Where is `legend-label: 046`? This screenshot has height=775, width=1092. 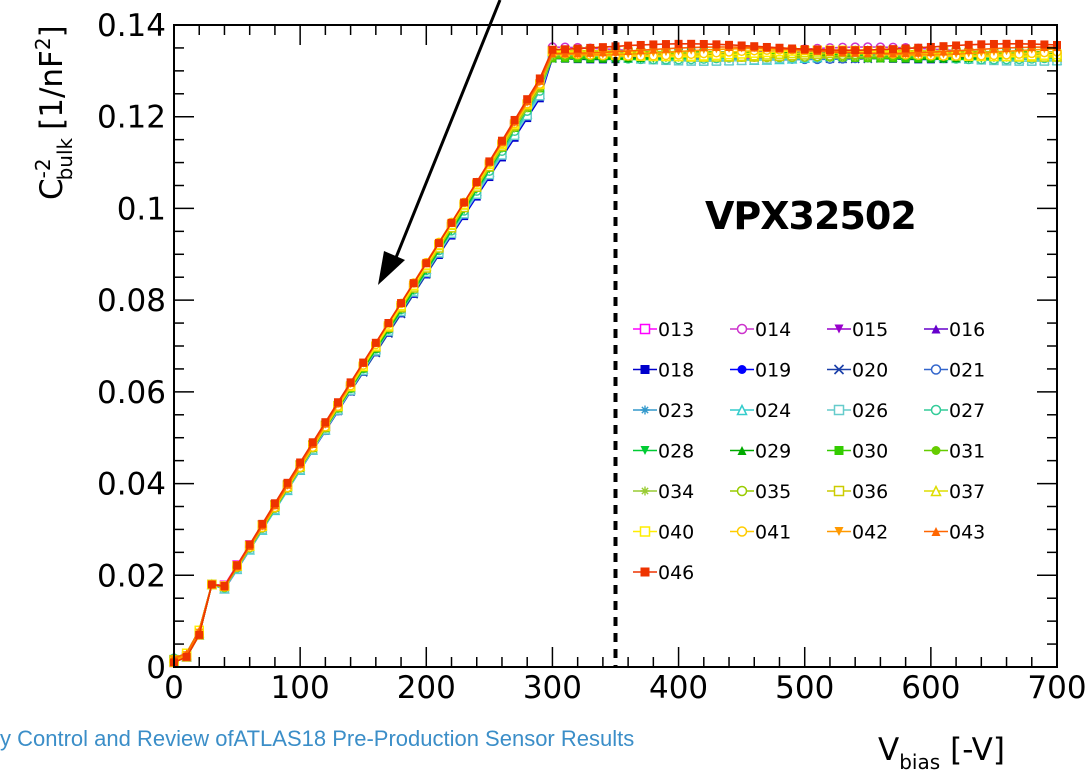 legend-label: 046 is located at coordinates (676, 573).